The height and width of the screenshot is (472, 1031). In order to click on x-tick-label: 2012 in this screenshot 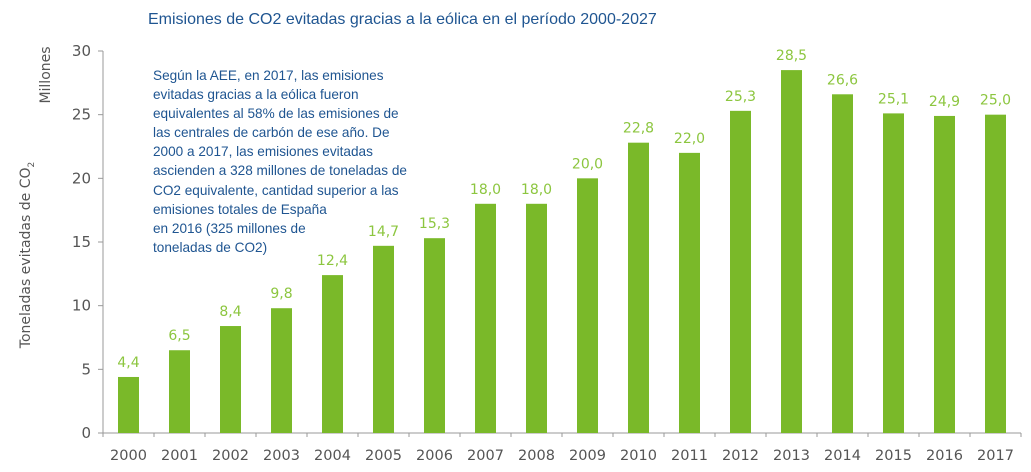, I will do `click(740, 456)`.